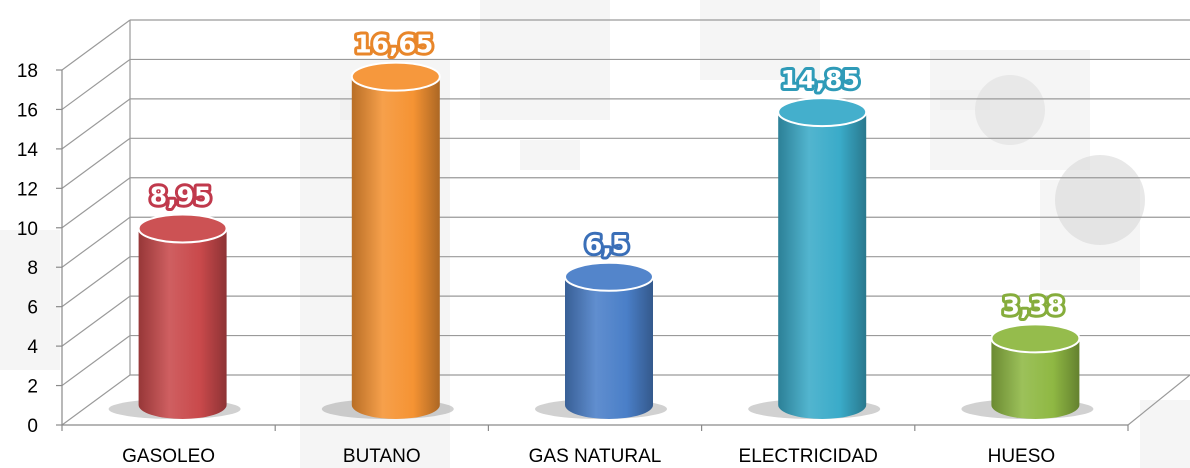 This screenshot has height=468, width=1190. I want to click on data-label: 8,95, so click(181, 195).